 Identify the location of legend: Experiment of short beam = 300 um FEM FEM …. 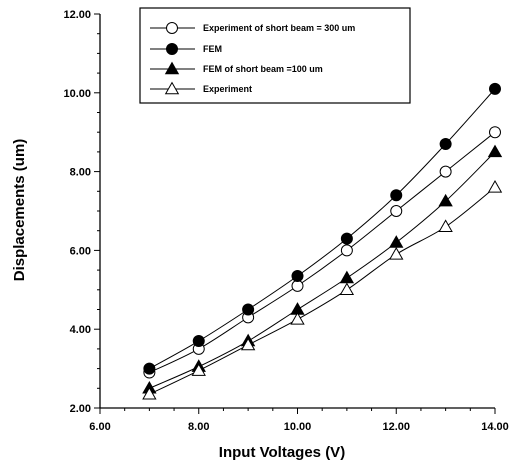
(275, 55).